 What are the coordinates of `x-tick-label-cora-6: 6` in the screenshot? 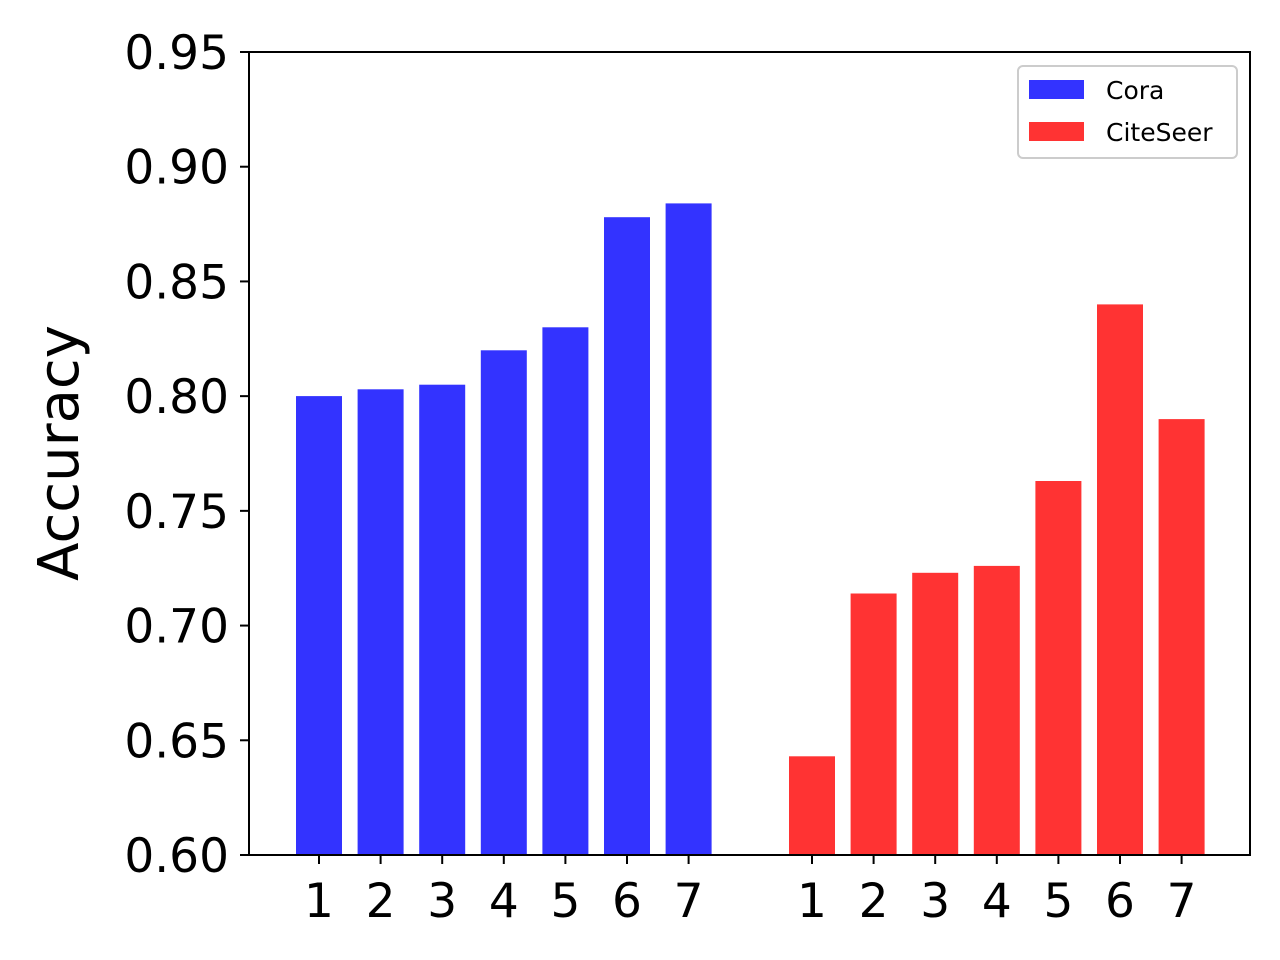 It's located at (627, 901).